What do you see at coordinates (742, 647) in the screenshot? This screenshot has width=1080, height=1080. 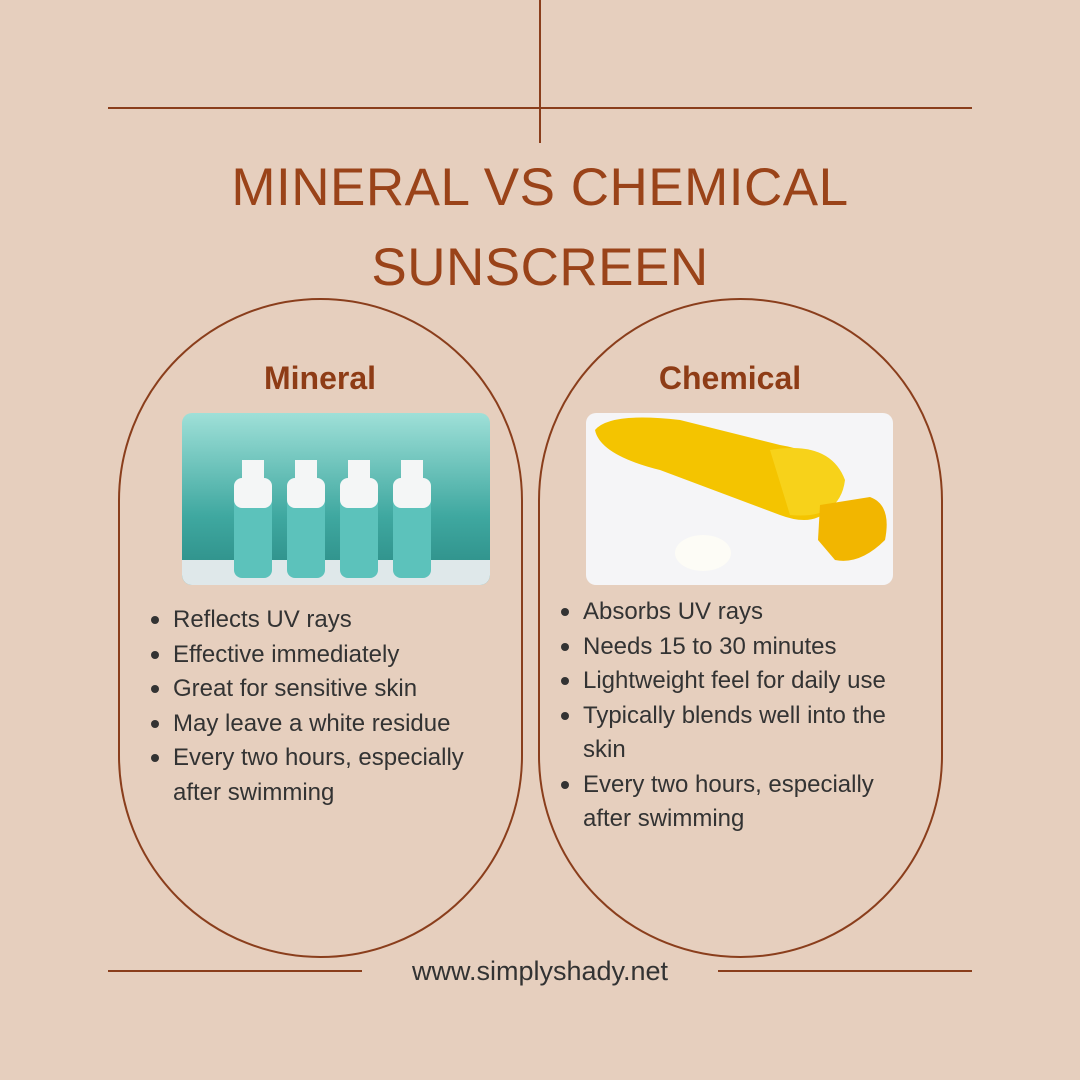 I see `bullet-point: Needs 15 to 30 minutes` at bounding box center [742, 647].